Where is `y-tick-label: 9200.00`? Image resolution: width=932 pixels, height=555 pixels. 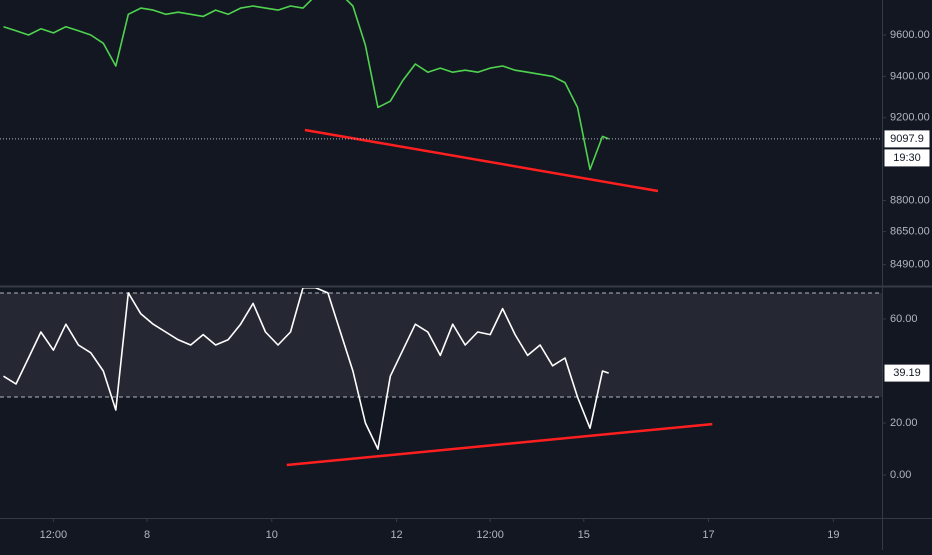 y-tick-label: 9200.00 is located at coordinates (910, 118).